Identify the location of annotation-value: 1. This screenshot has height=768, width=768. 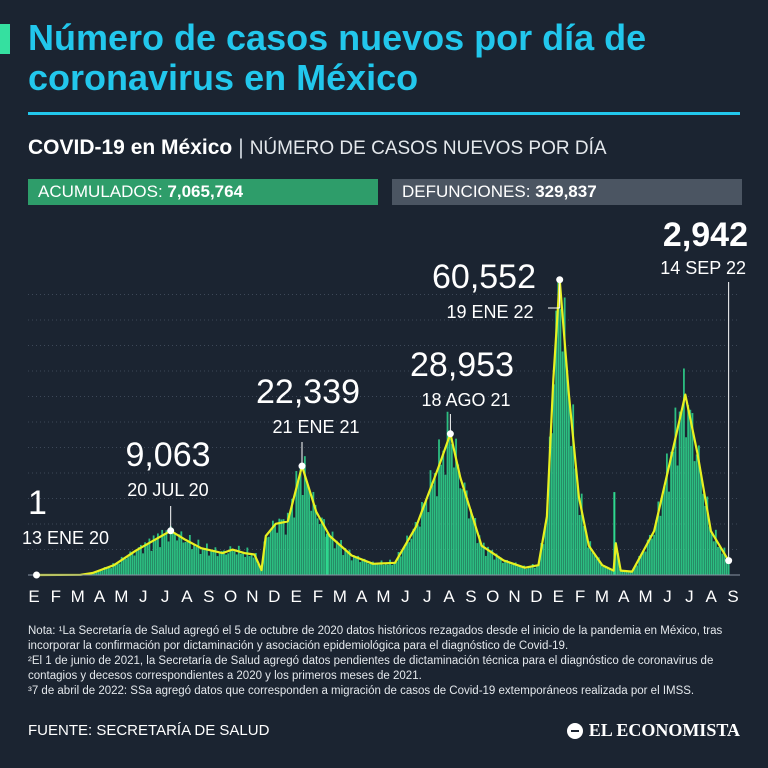
(37, 503).